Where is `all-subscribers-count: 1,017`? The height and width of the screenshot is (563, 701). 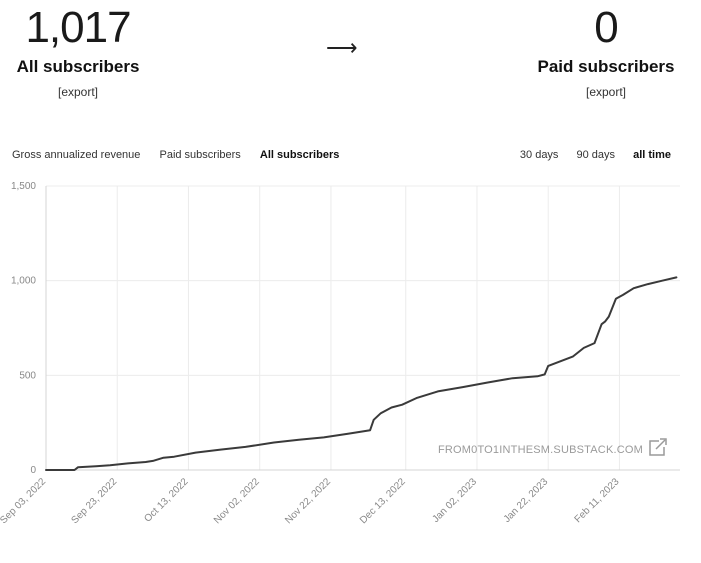 all-subscribers-count: 1,017 is located at coordinates (78, 27).